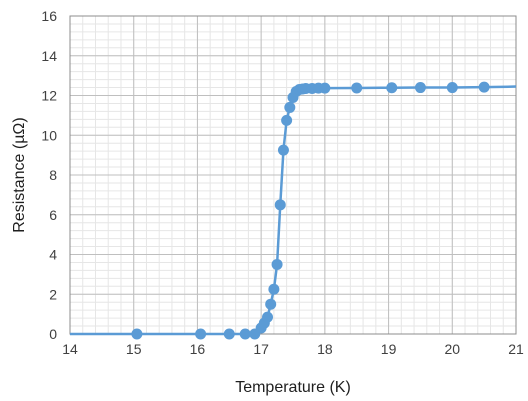 The image size is (528, 401). I want to click on y-tick-label: 8, so click(53, 175).